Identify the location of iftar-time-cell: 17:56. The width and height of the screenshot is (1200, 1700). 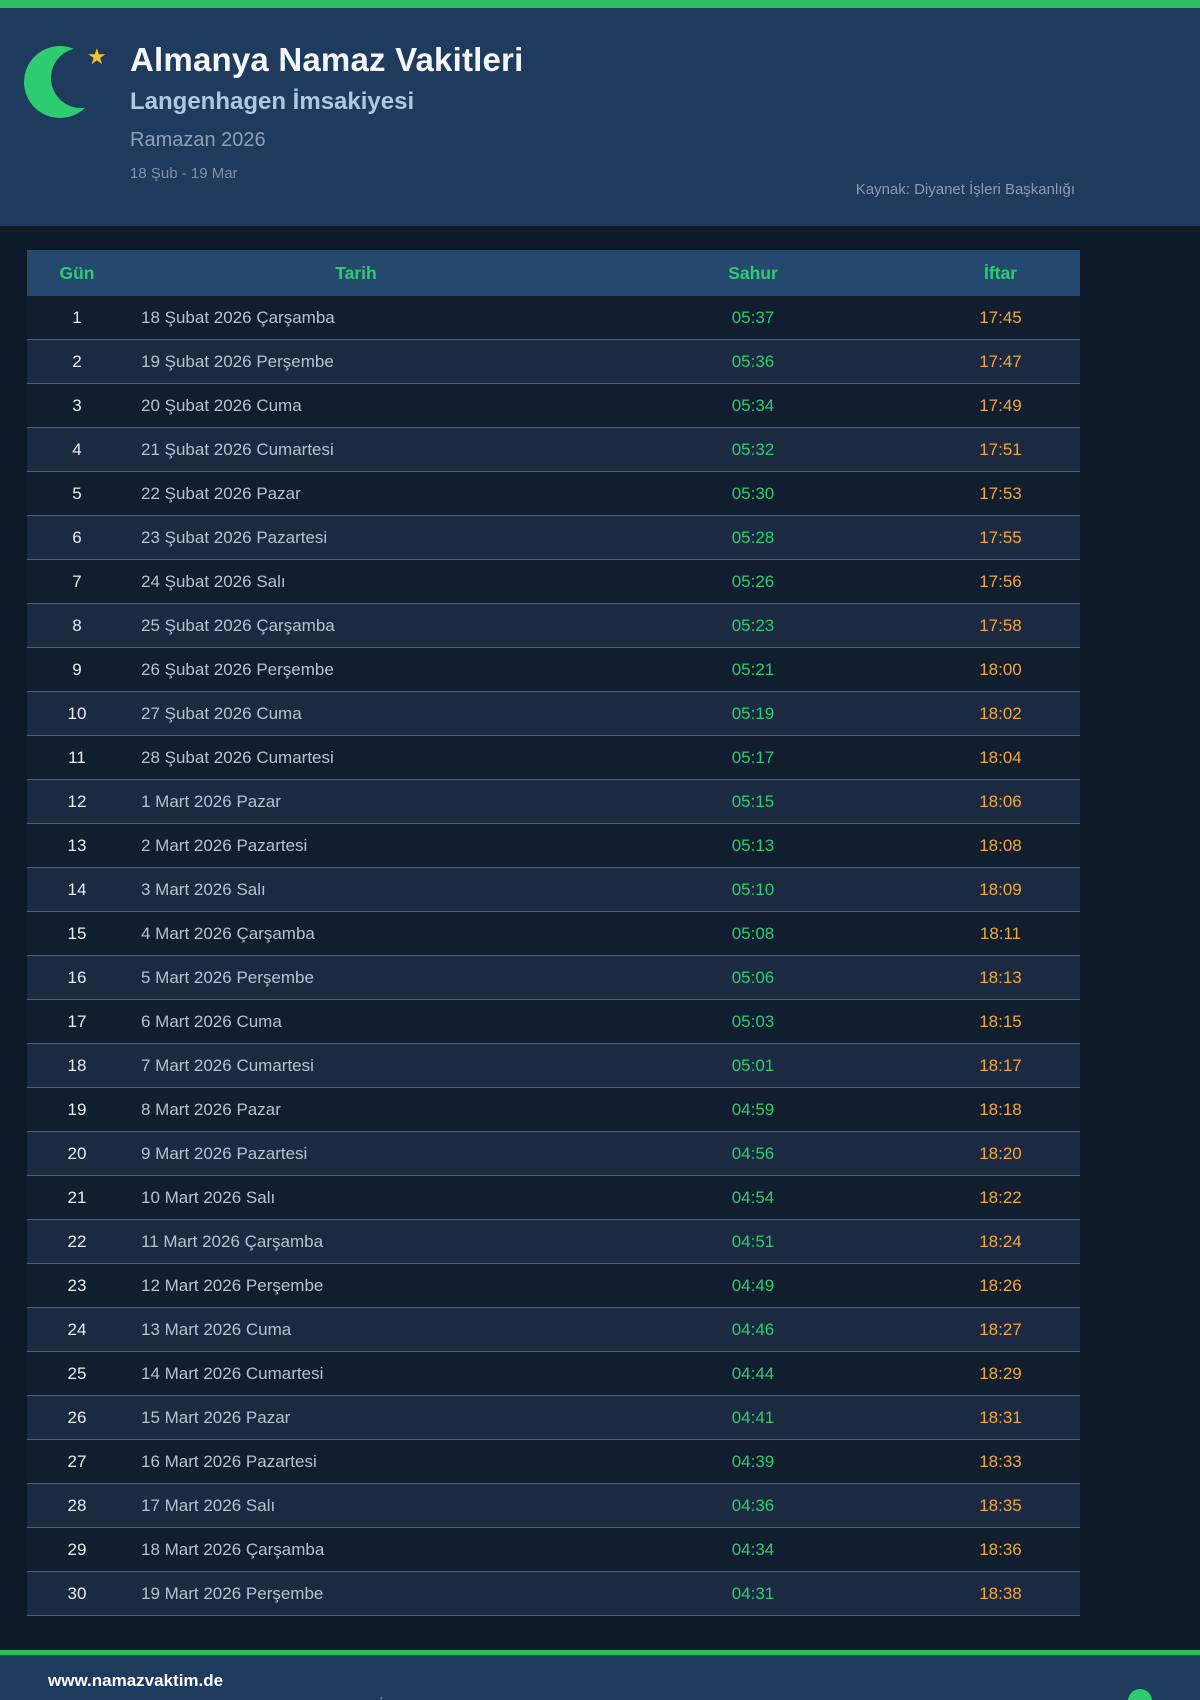
(1000, 581).